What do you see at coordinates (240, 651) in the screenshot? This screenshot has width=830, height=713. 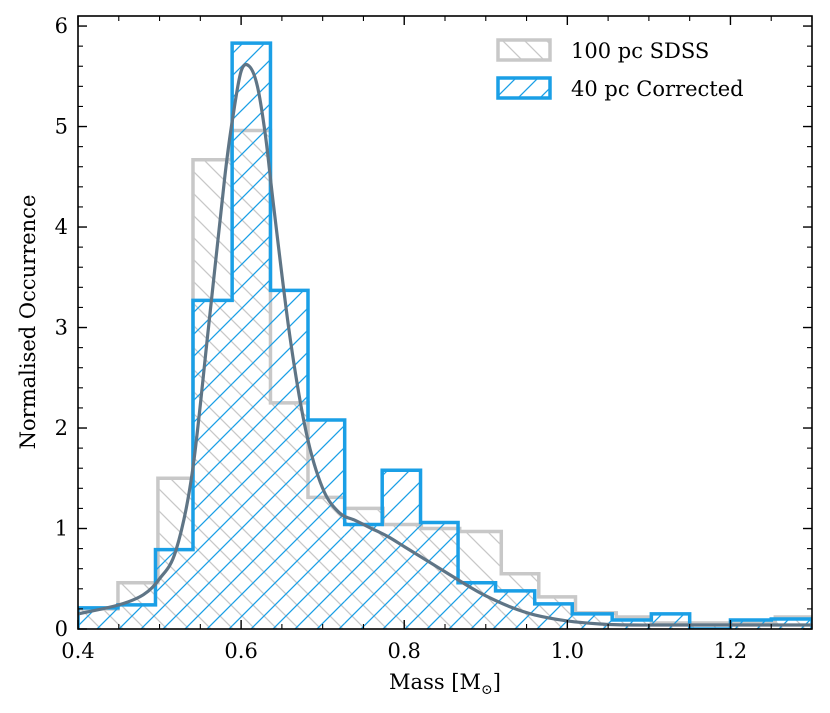 I see `x-tick-label: 0.6` at bounding box center [240, 651].